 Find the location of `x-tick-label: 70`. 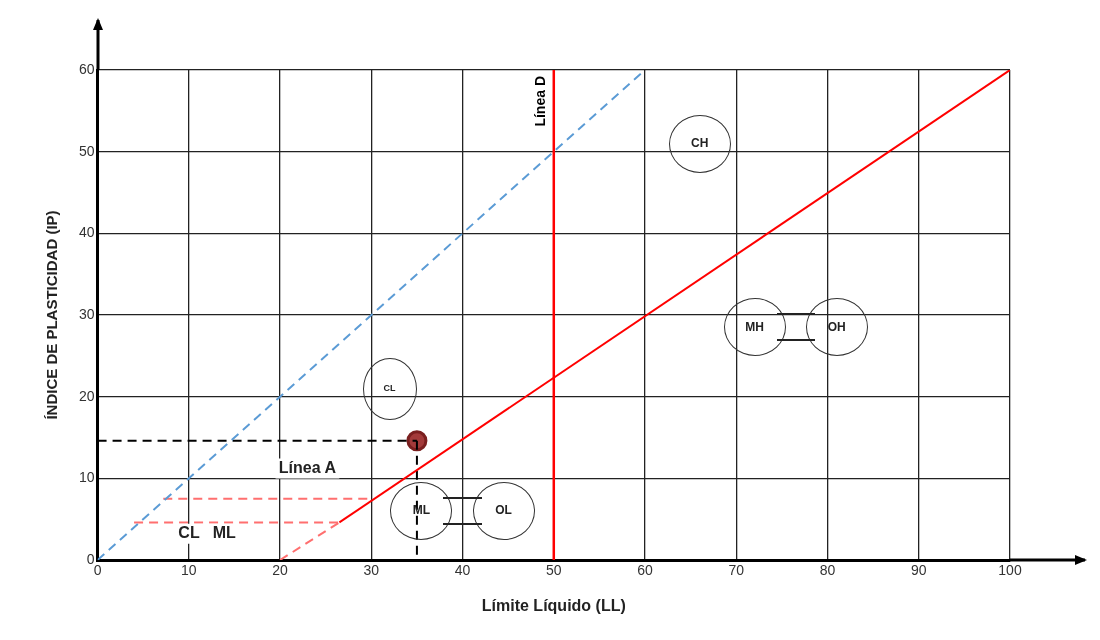

x-tick-label: 70 is located at coordinates (736, 570).